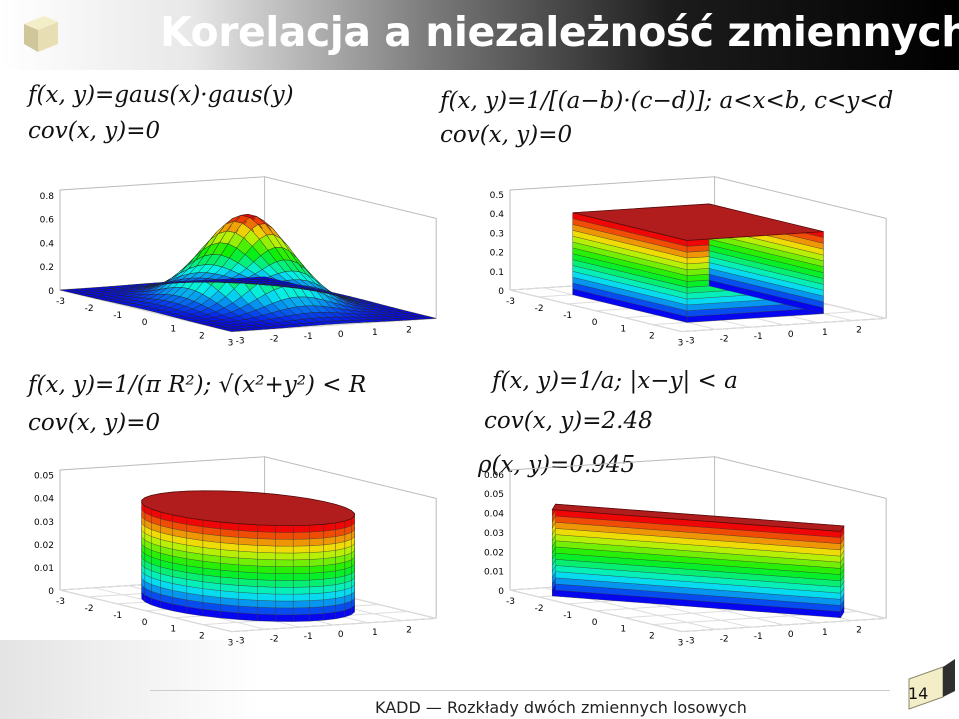  Describe the element at coordinates (690, 342) in the screenshot. I see `y-tick-label: -3` at that location.